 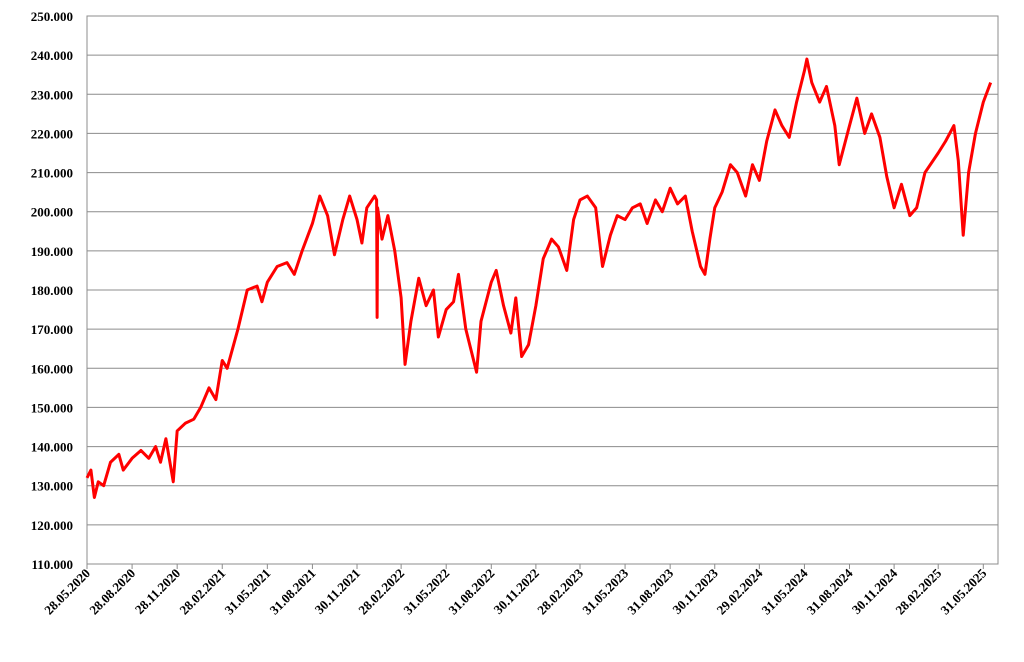 I want to click on y-tick-label: 150.000, so click(x=52, y=407).